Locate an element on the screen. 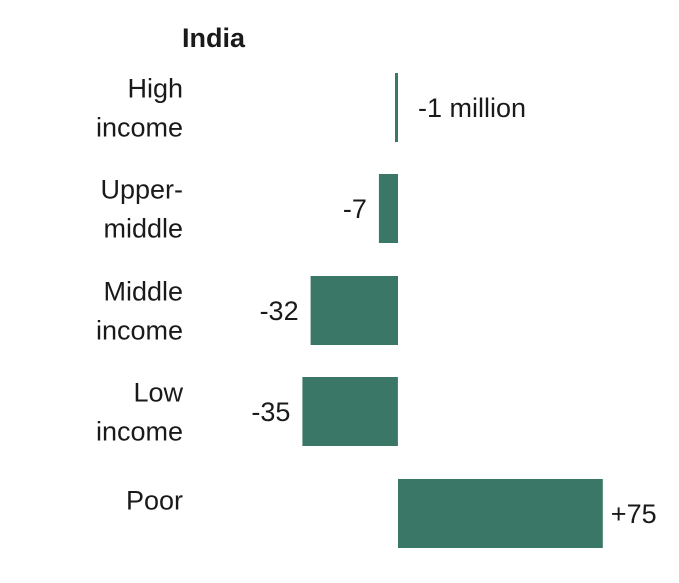 This screenshot has width=679, height=583. value-label-3: -35 is located at coordinates (270, 412).